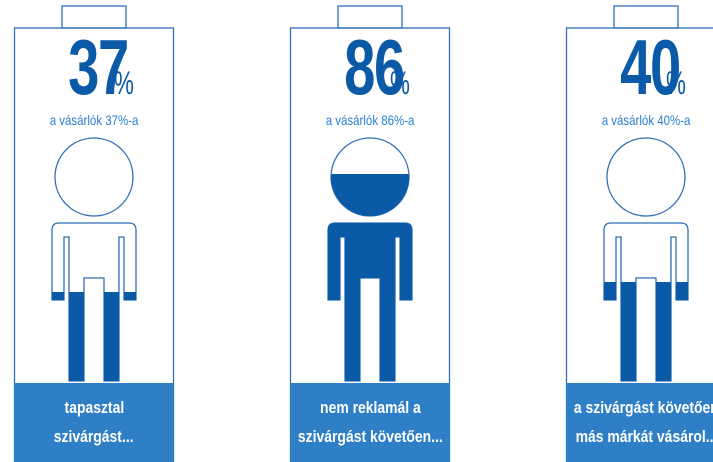 The height and width of the screenshot is (462, 713). I want to click on percent-number: 40, so click(651, 67).